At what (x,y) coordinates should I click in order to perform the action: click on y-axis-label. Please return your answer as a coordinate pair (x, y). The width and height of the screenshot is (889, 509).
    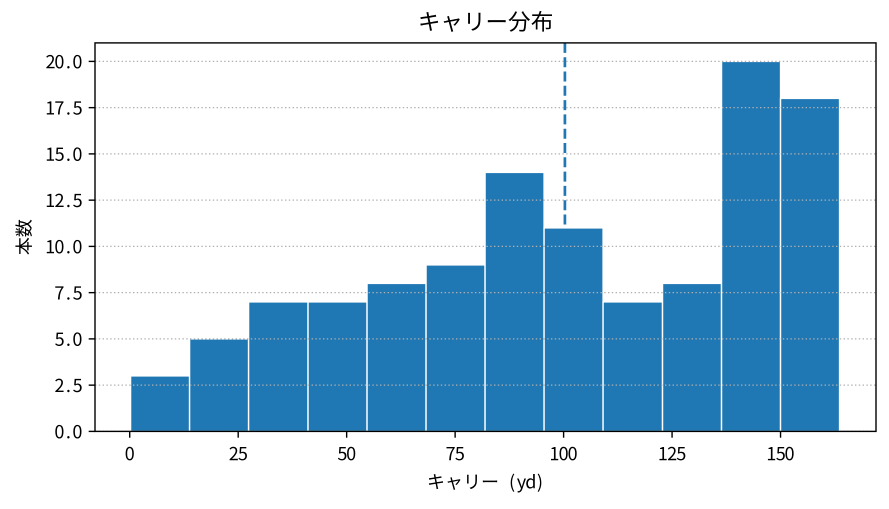
    Looking at the image, I should click on (23, 237).